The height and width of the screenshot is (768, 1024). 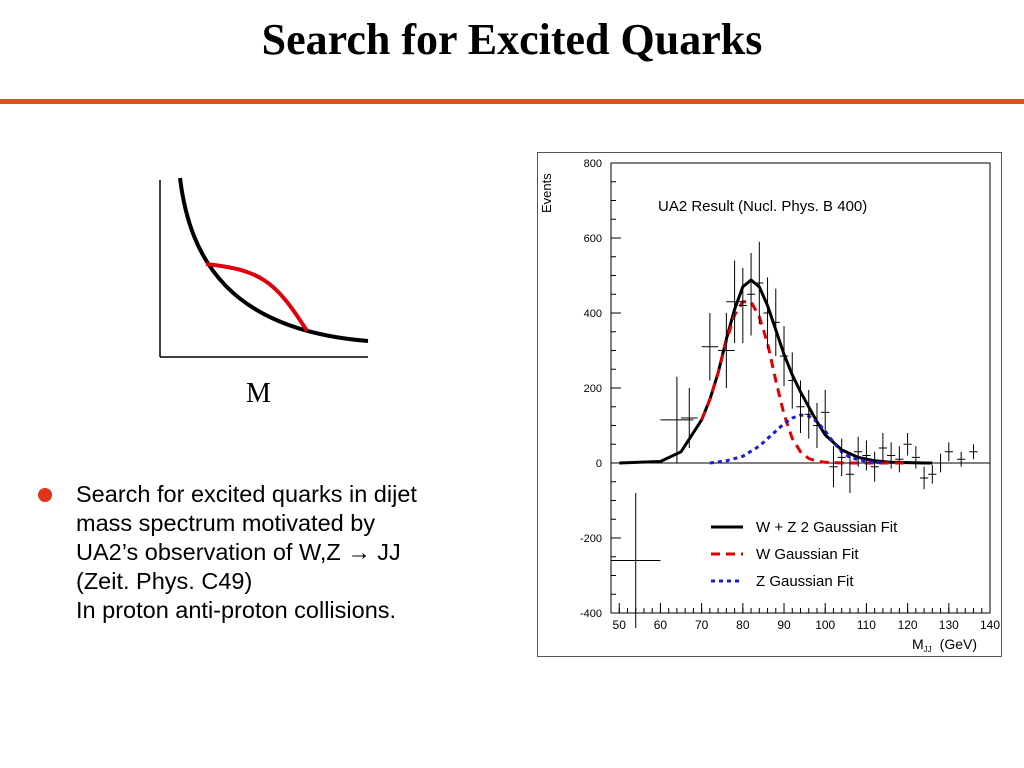 I want to click on legend-label: Z Gaussian Fit, so click(x=805, y=581).